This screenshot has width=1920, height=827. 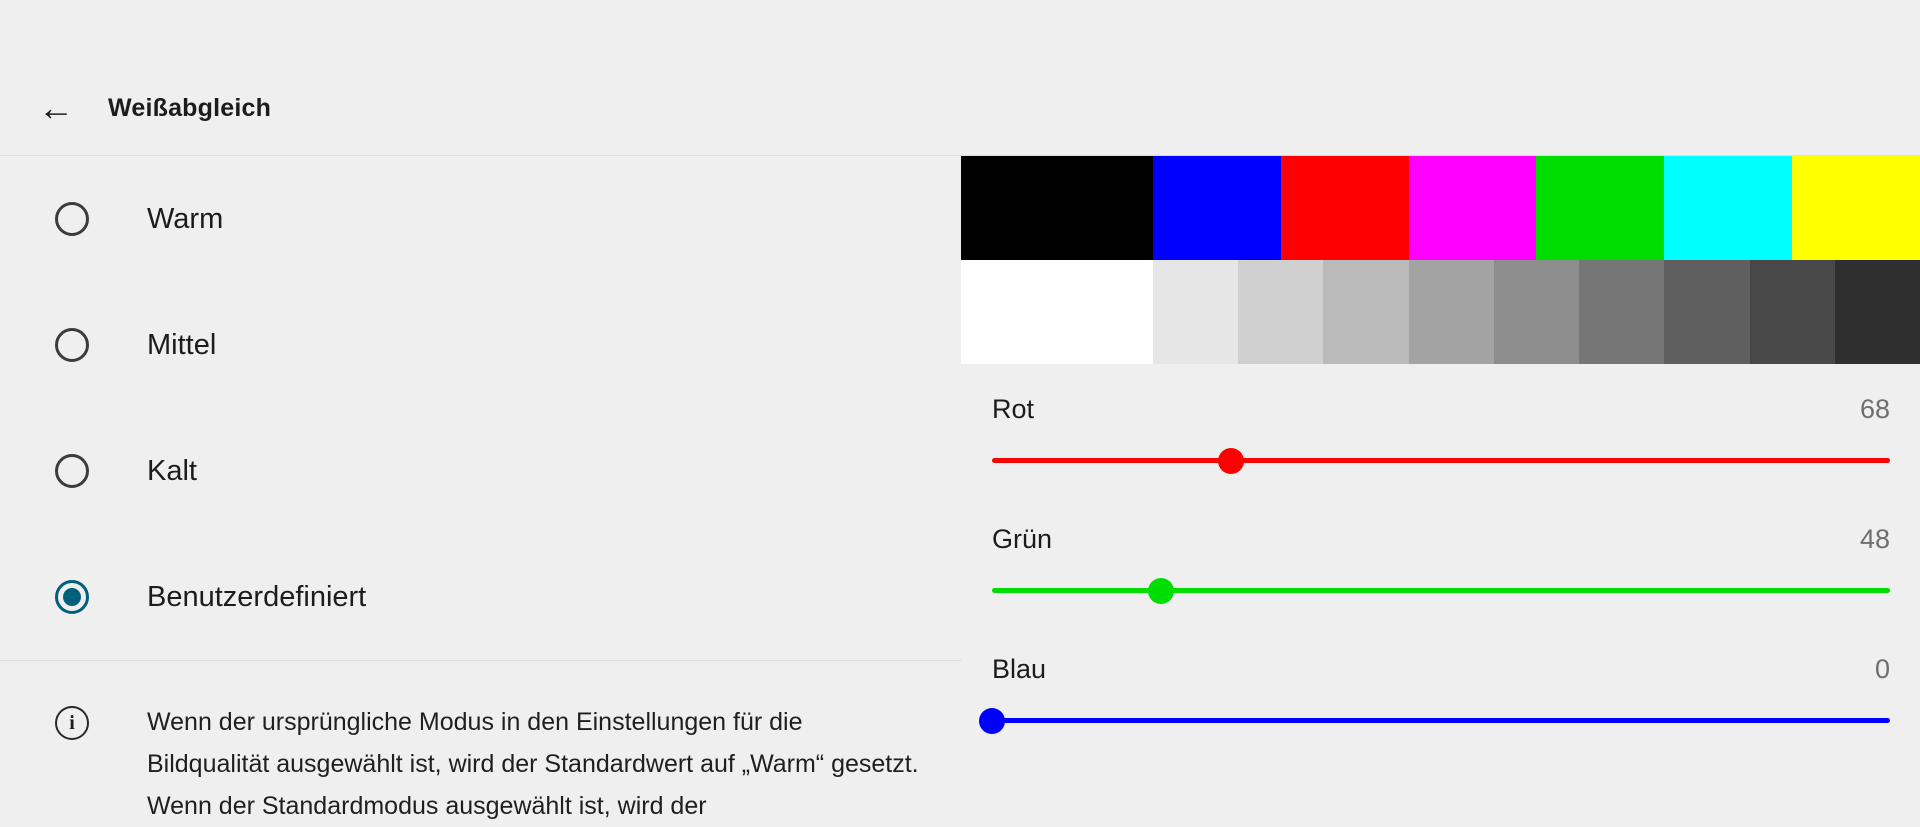 I want to click on radio-option-warm: Warm, so click(x=480, y=219).